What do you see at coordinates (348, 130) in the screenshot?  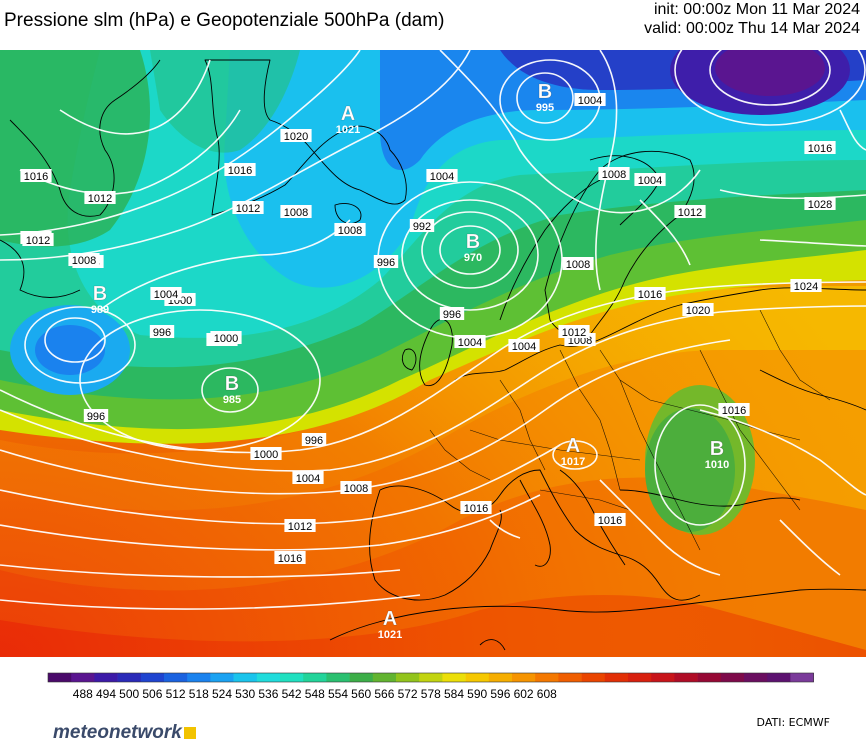 I see `svg-text: 1021` at bounding box center [348, 130].